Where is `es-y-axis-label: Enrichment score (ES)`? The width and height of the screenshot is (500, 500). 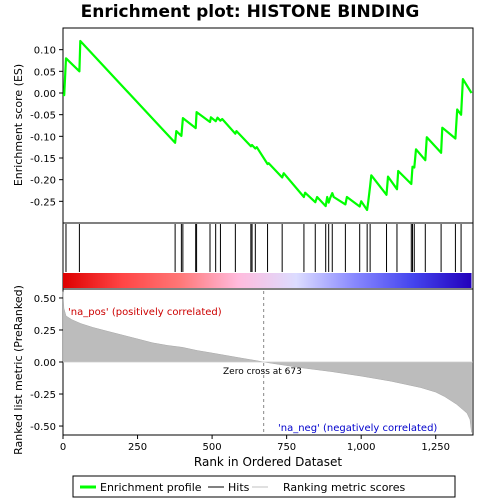
es-y-axis-label: Enrichment score (ES) is located at coordinates (18, 125).